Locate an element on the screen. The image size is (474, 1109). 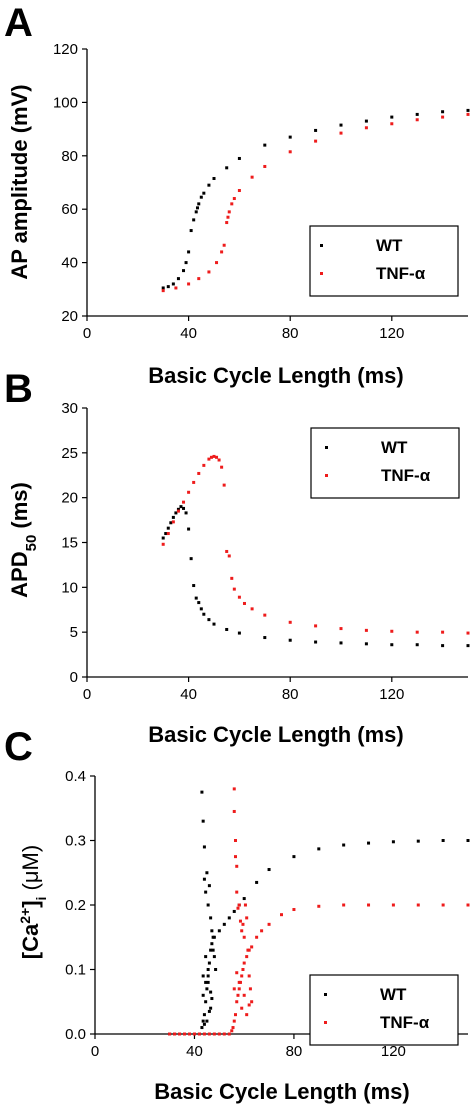
panel-c-y-tick-label: 0.0 is located at coordinates (75, 1034).